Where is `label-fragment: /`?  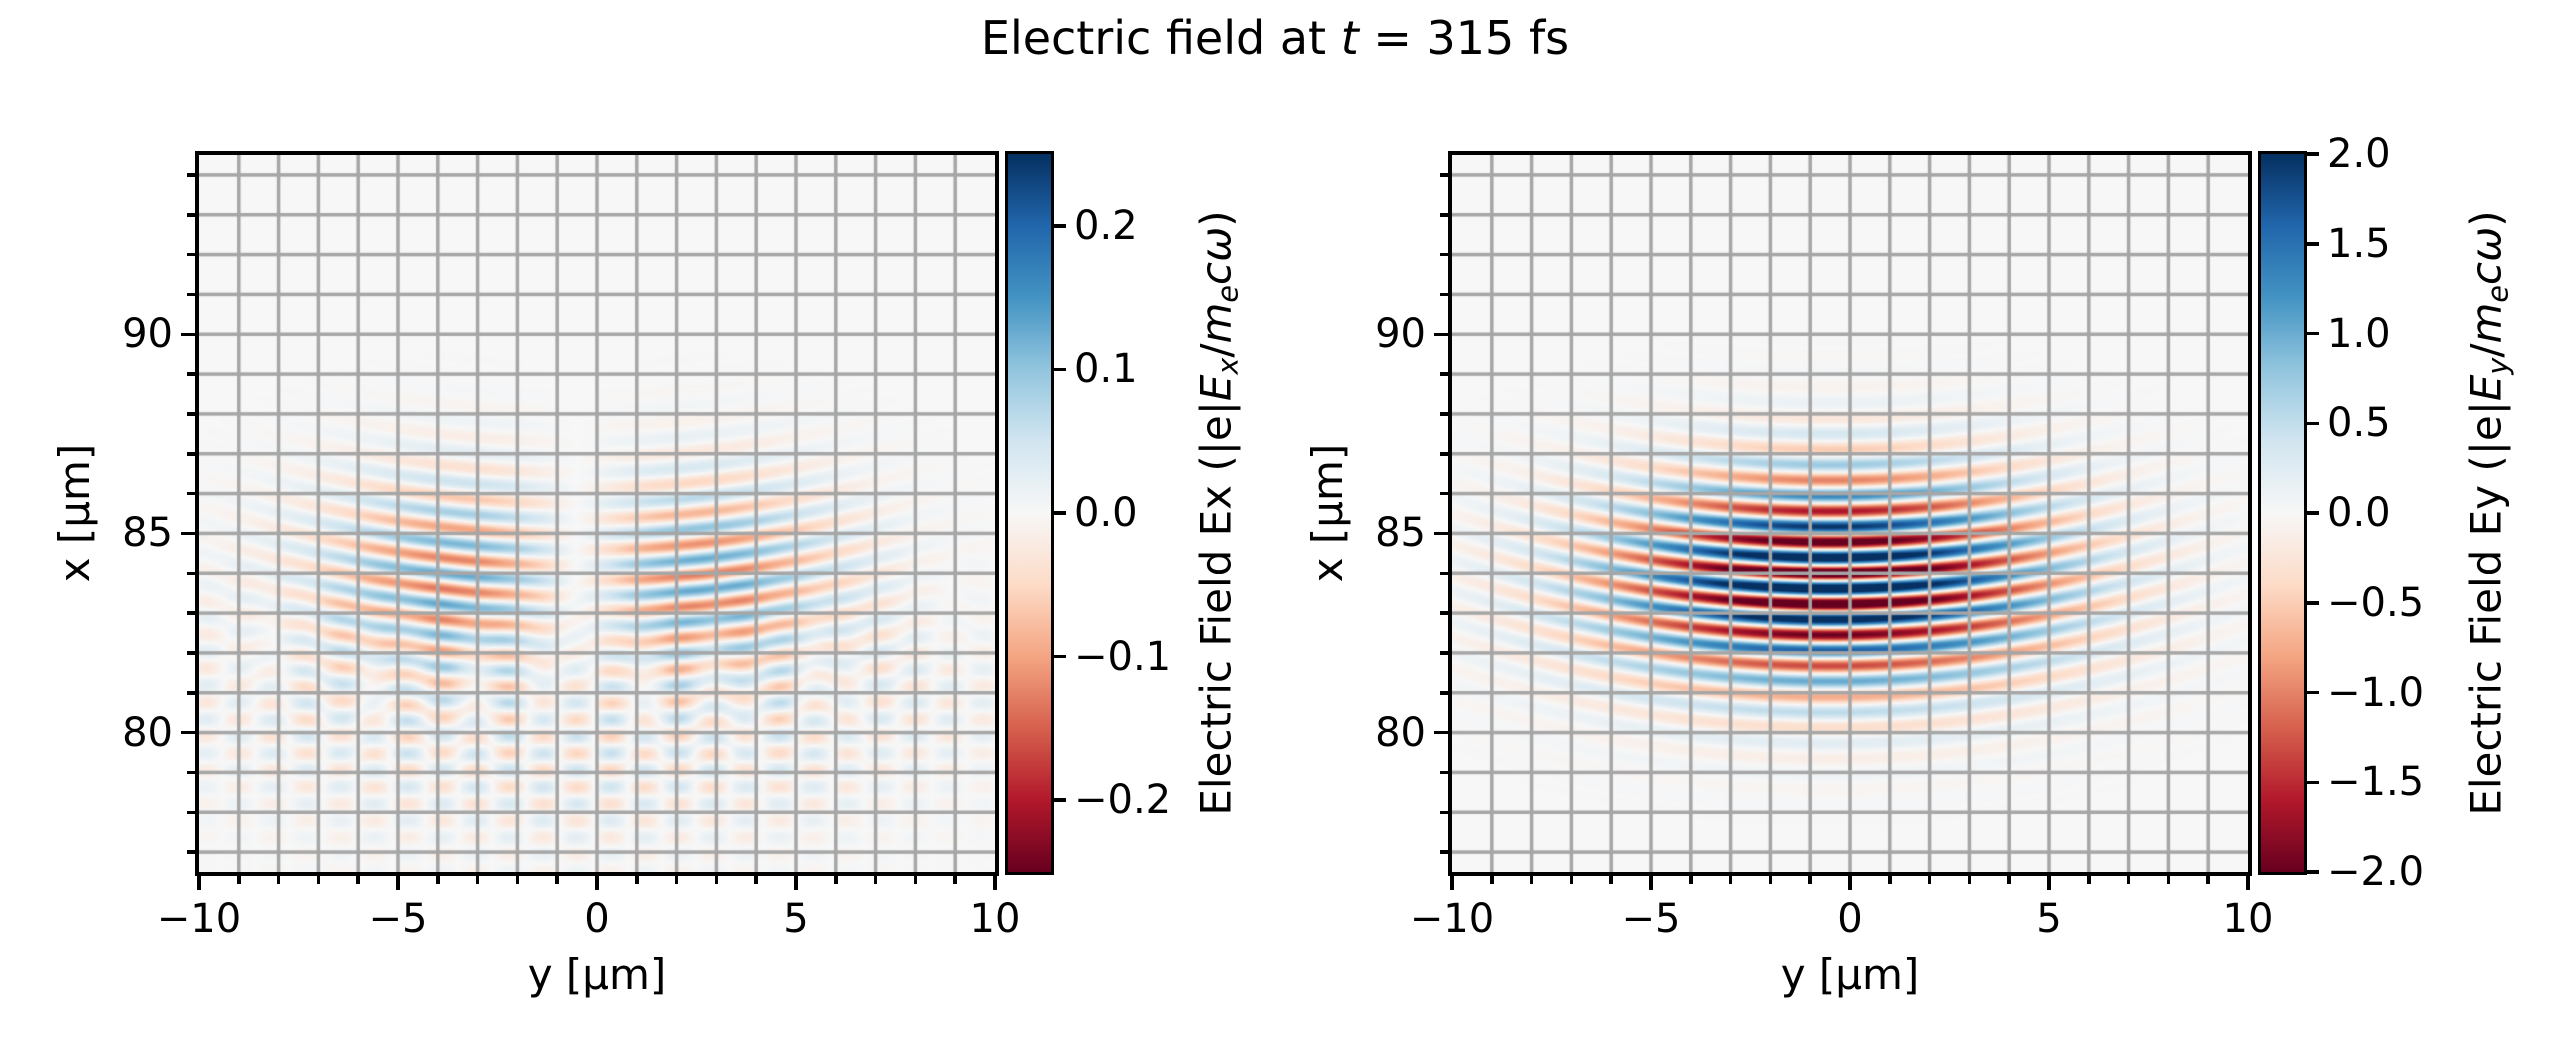
label-fragment: / is located at coordinates (1216, 350).